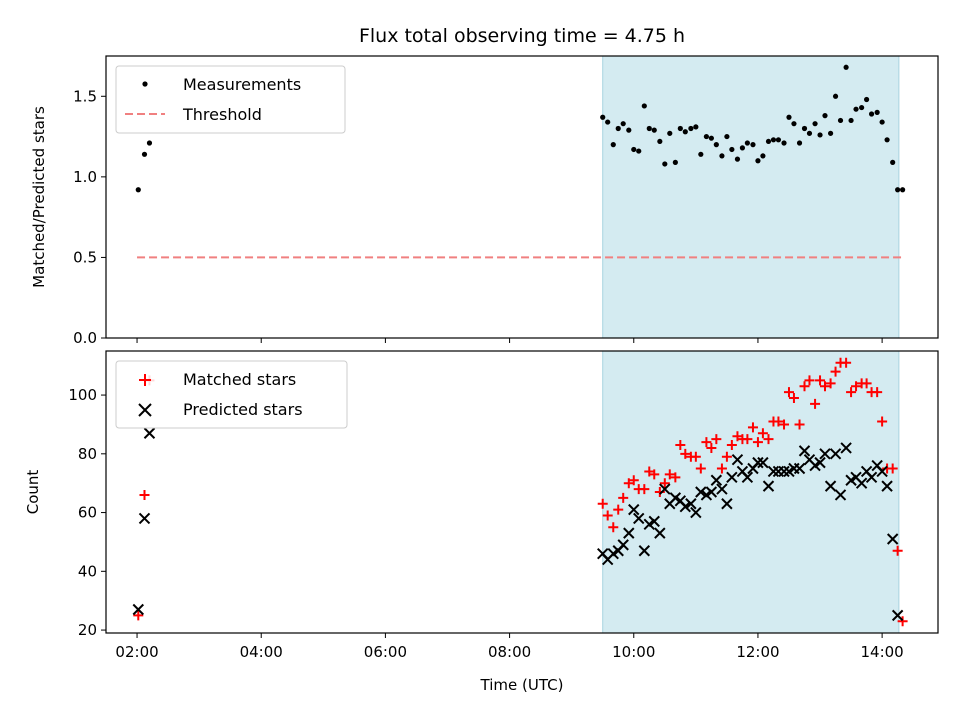 Image resolution: width=960 pixels, height=720 pixels. What do you see at coordinates (751, 197) in the screenshot?
I see `highlight-span-top` at bounding box center [751, 197].